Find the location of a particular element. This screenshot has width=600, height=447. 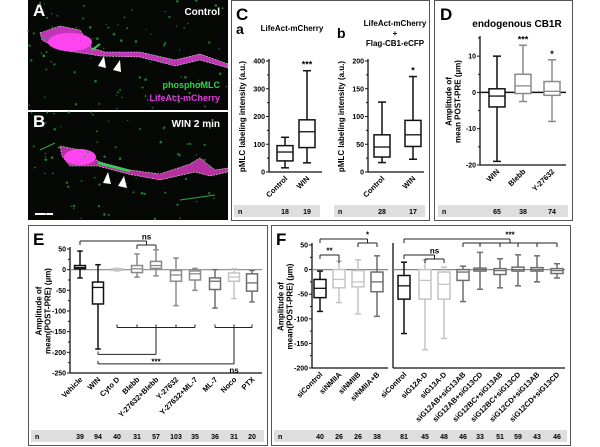

box-cyto-d is located at coordinates (117, 269).